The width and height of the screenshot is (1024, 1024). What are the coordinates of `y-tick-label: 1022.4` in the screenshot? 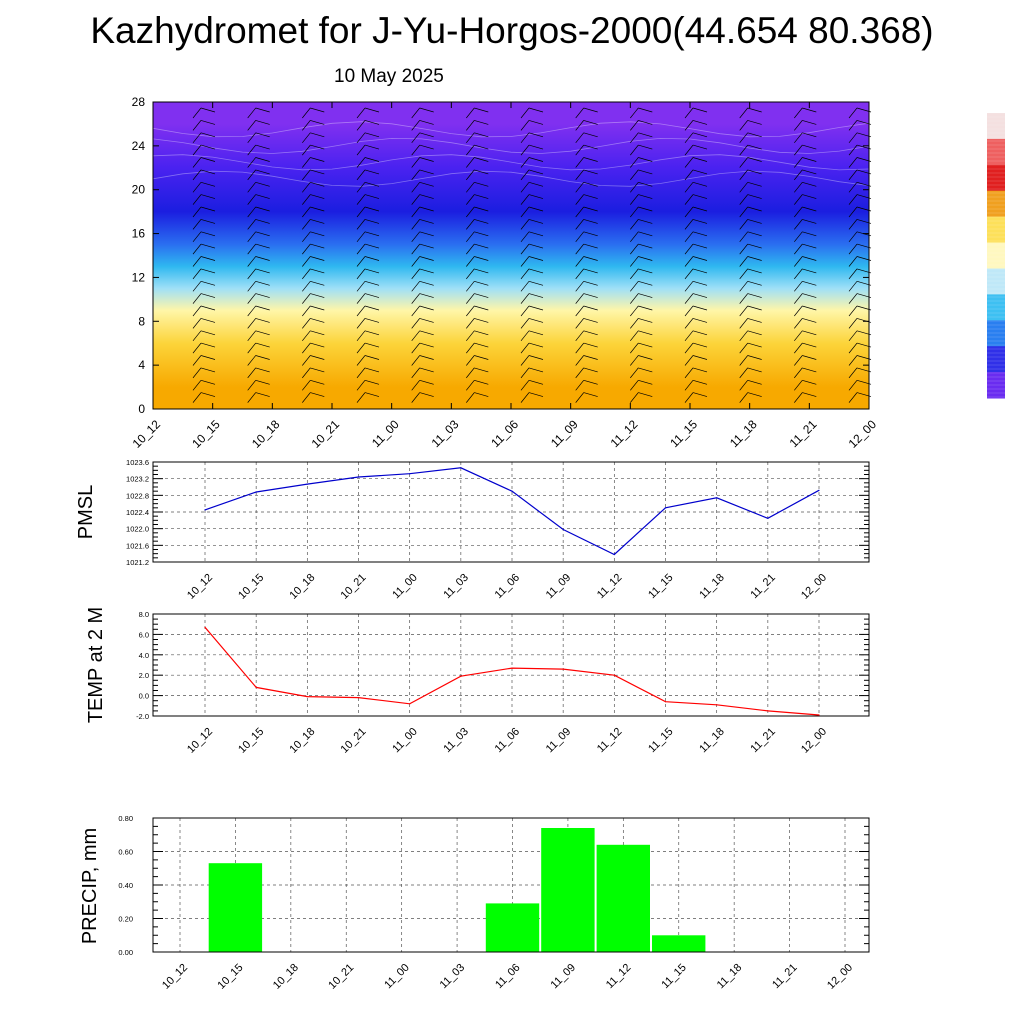 It's located at (137, 512).